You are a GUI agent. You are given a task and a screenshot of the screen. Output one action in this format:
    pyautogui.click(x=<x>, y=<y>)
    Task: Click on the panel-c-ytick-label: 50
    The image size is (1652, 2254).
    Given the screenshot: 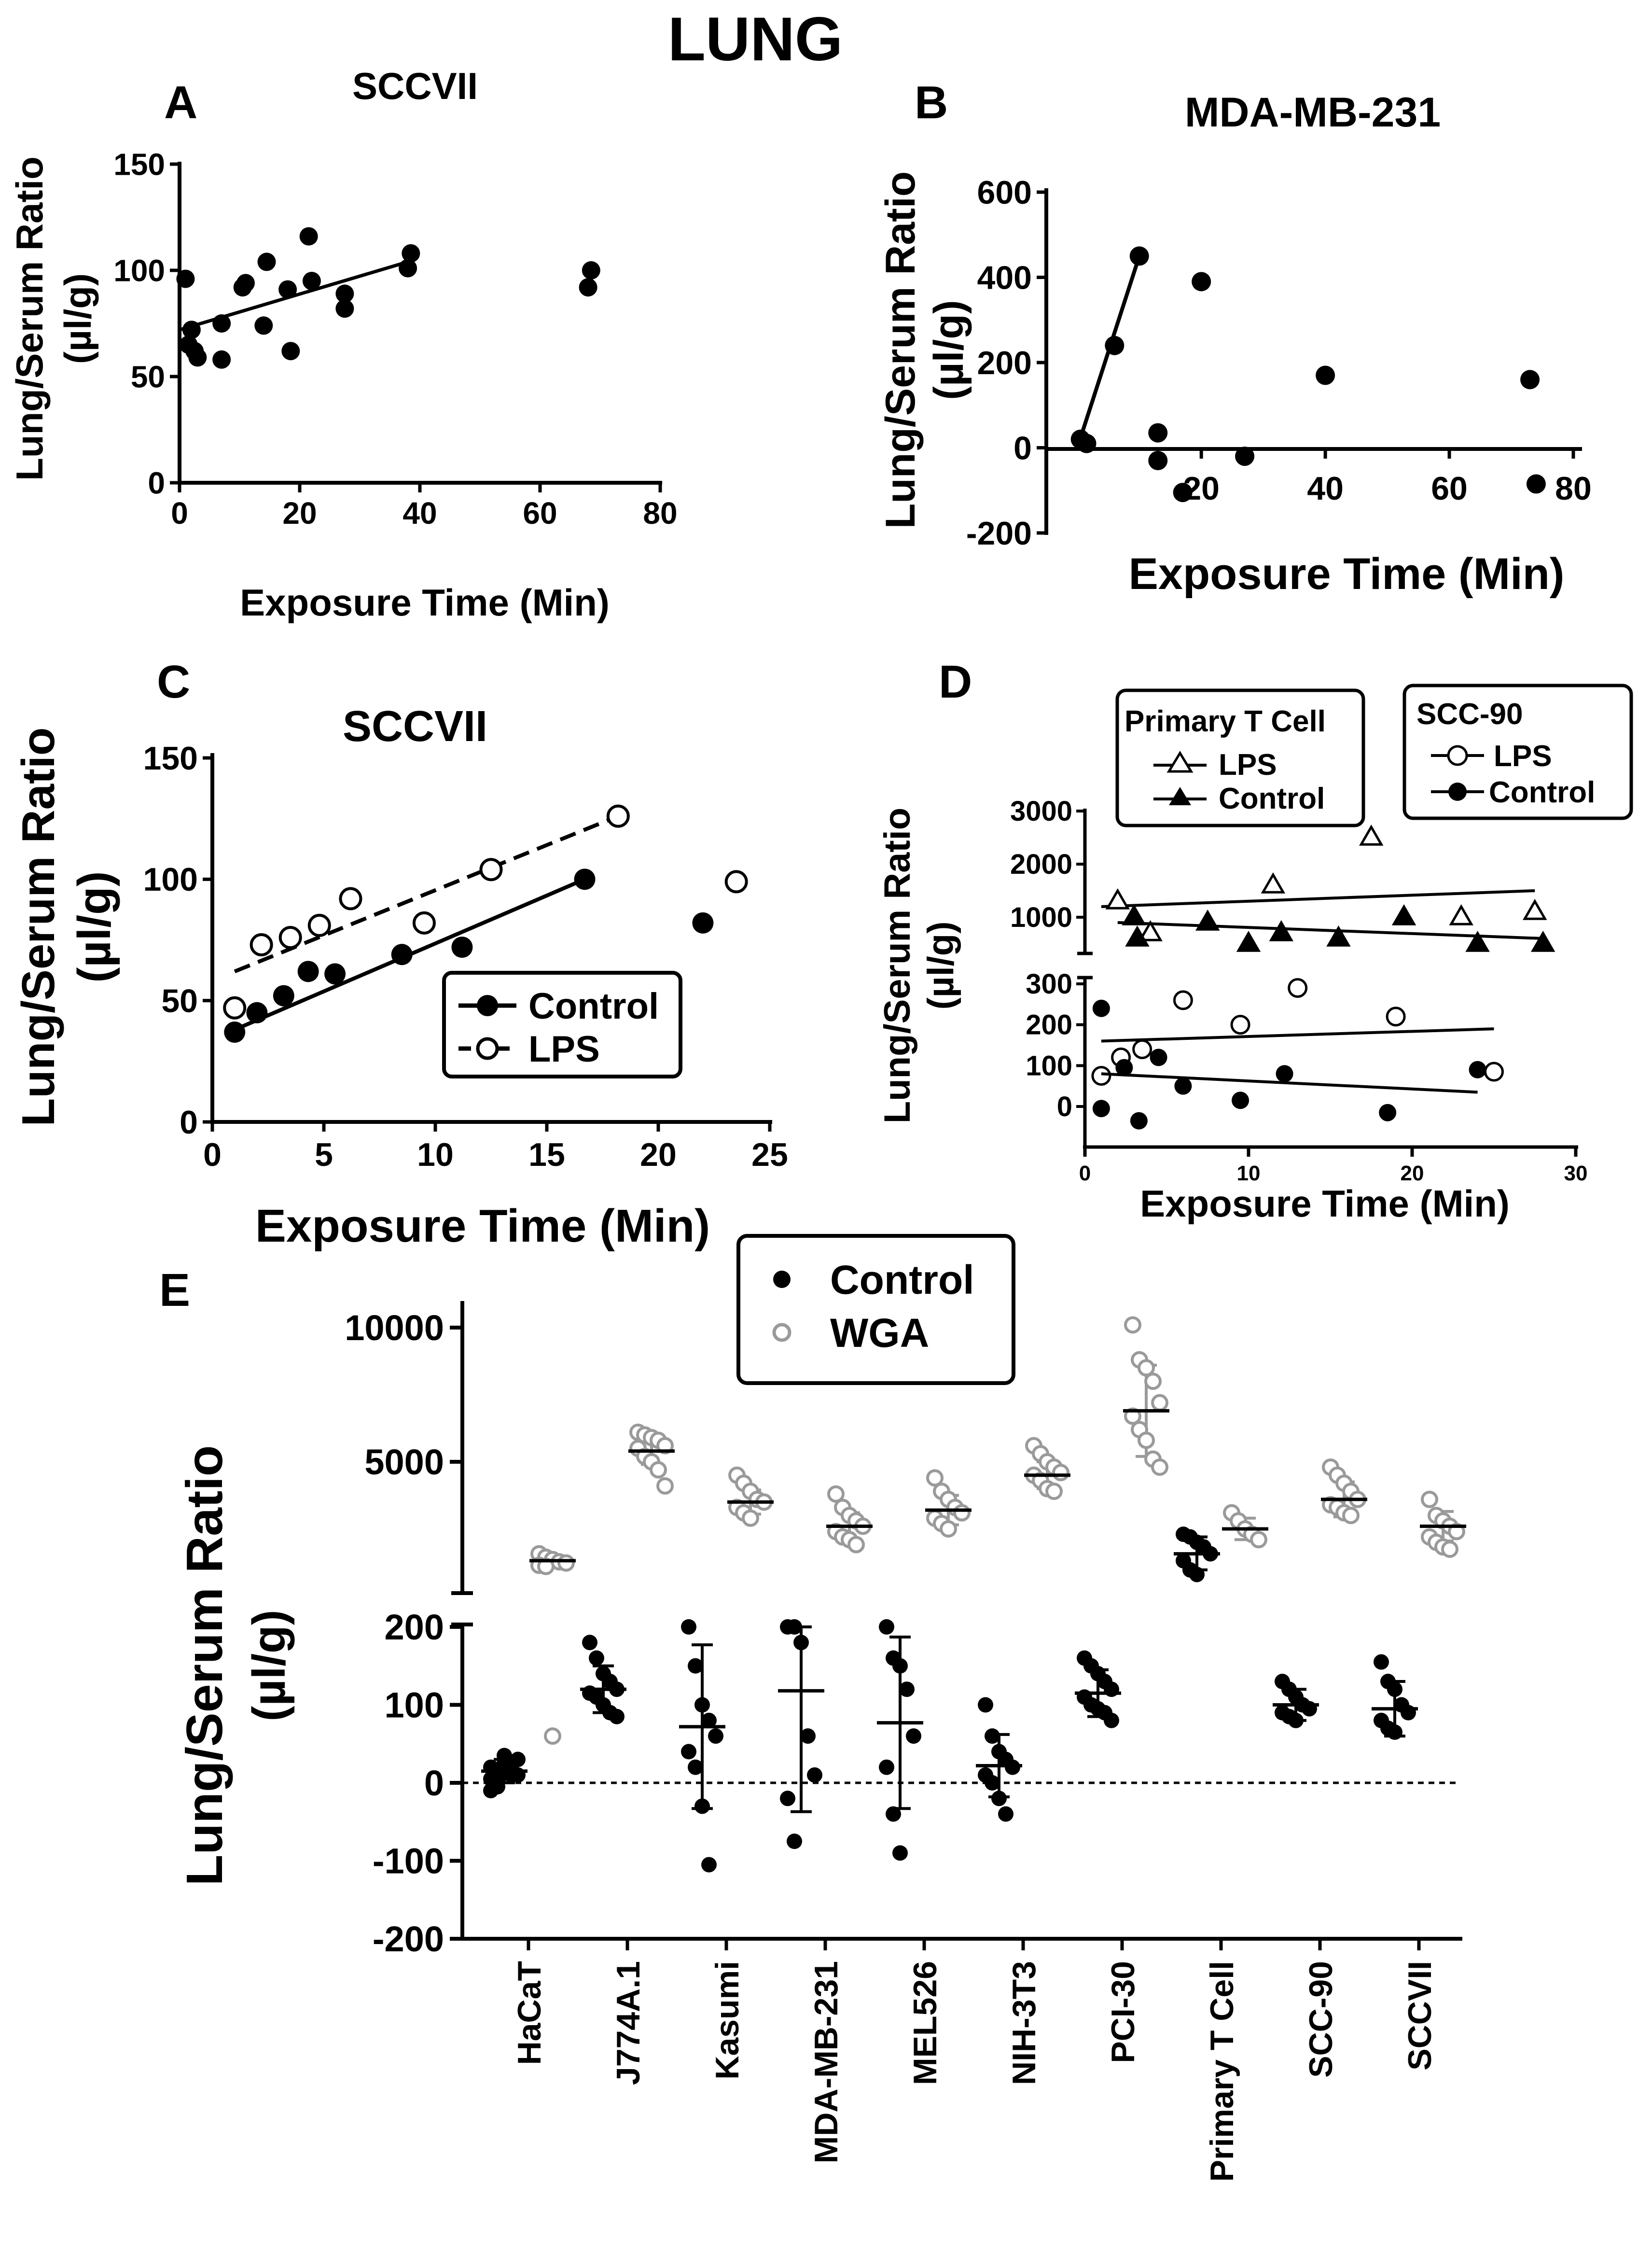 What is the action you would take?
    pyautogui.click(x=179, y=1001)
    